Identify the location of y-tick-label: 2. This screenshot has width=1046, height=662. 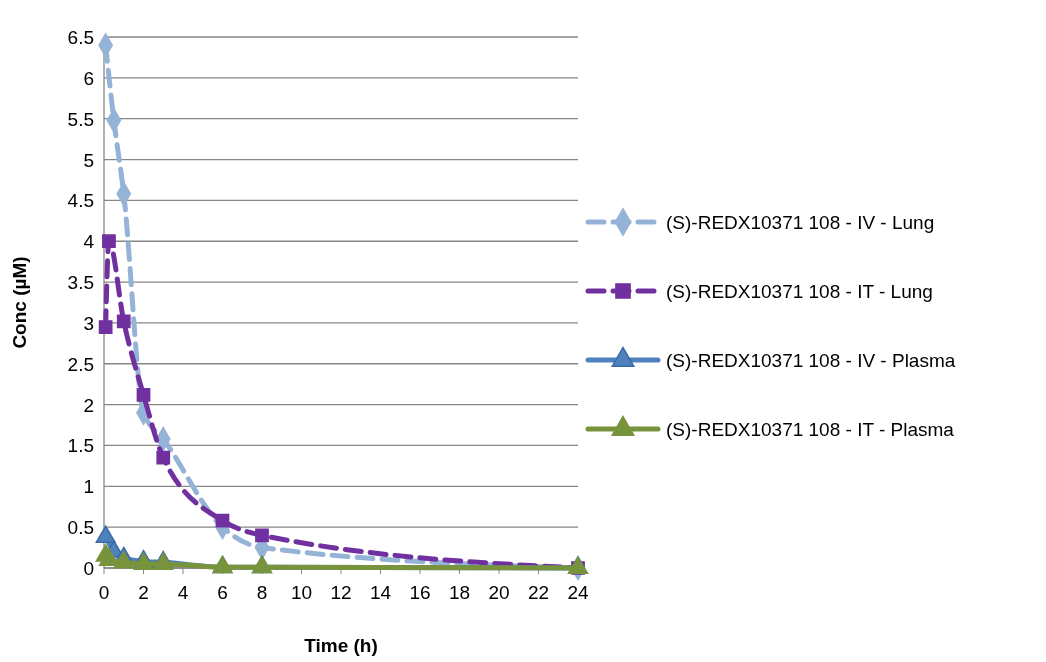
(88, 405).